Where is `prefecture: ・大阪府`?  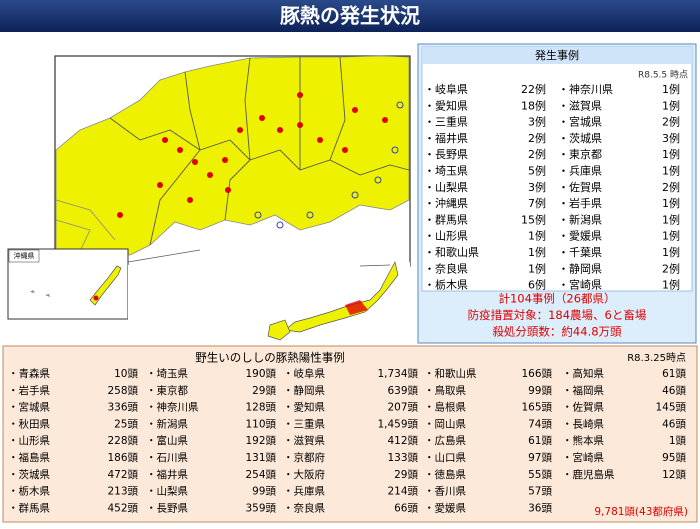
prefecture: ・大阪府 is located at coordinates (304, 474).